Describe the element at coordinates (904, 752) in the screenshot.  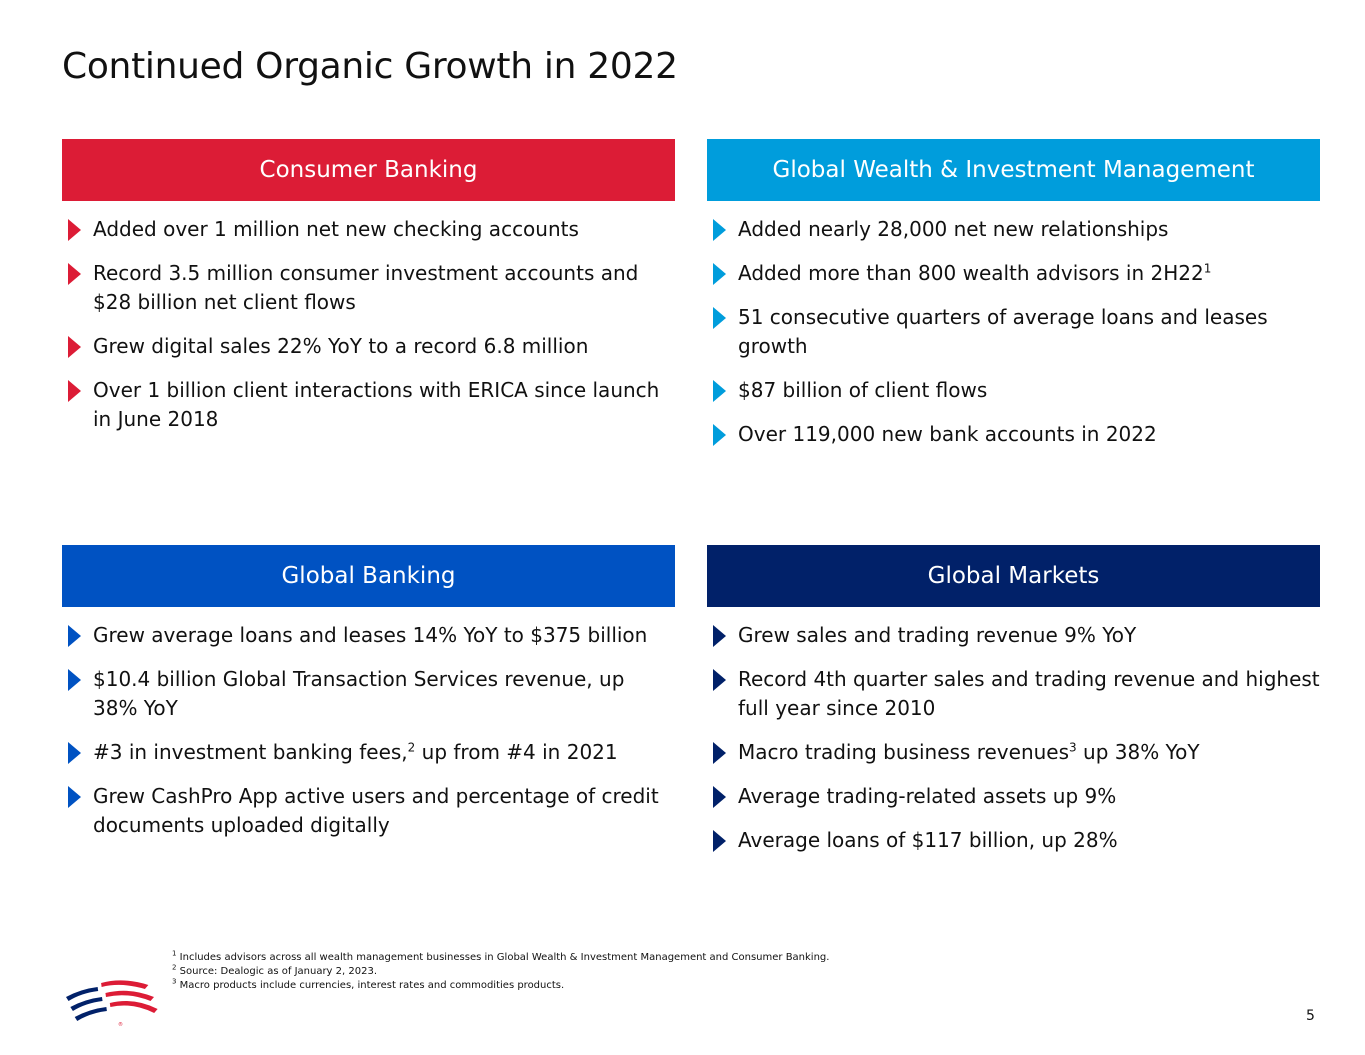
I see `bullet-text: Macro trading business revenues` at that location.